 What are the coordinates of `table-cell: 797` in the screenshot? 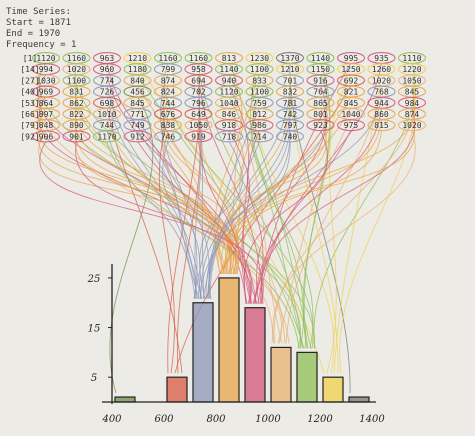 It's located at (290, 125).